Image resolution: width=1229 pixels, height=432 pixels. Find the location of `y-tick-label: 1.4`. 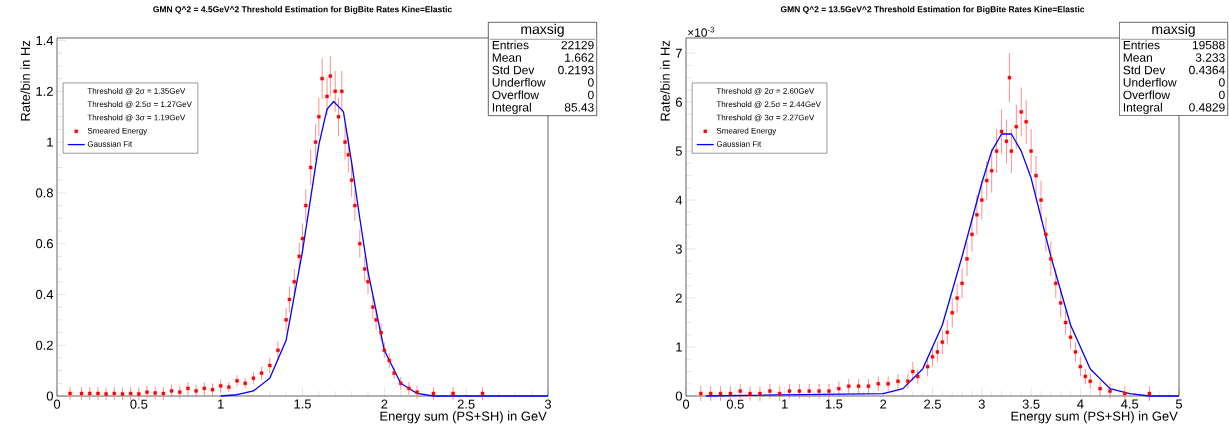

y-tick-label: 1.4 is located at coordinates (45, 40).